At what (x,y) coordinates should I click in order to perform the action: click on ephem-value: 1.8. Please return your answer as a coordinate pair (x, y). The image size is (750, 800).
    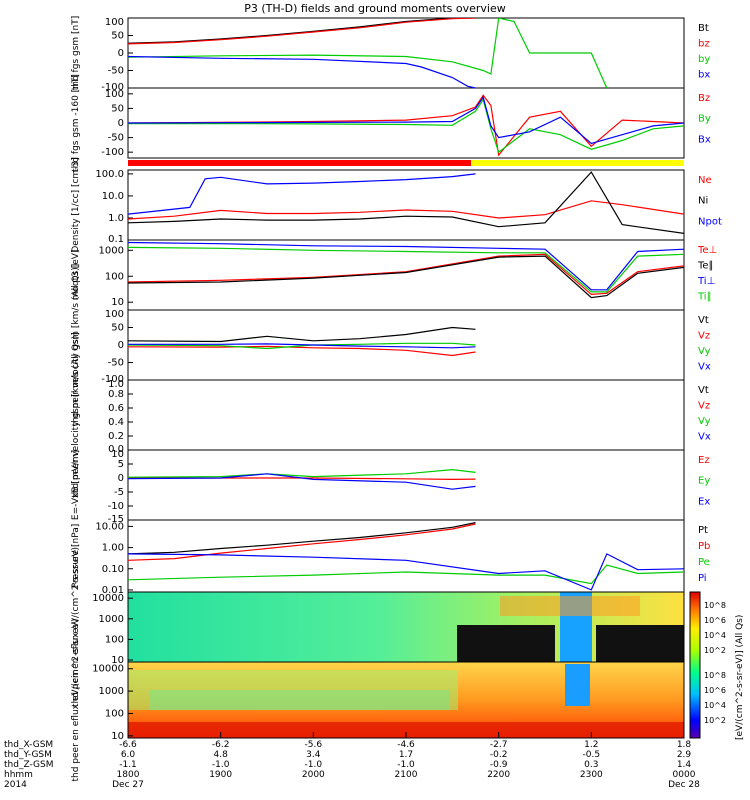
    Looking at the image, I should click on (684, 745).